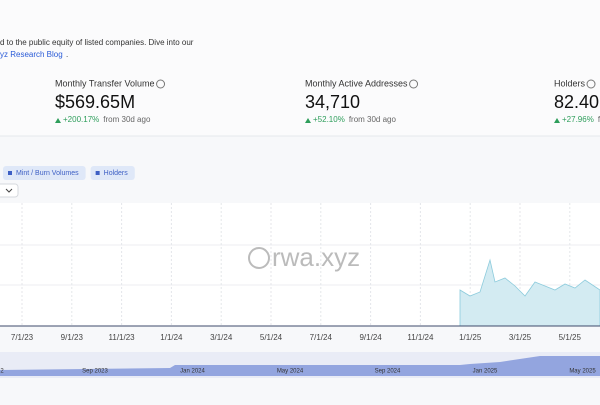 Image resolution: width=600 pixels, height=405 pixels. I want to click on chevron, so click(9, 190).